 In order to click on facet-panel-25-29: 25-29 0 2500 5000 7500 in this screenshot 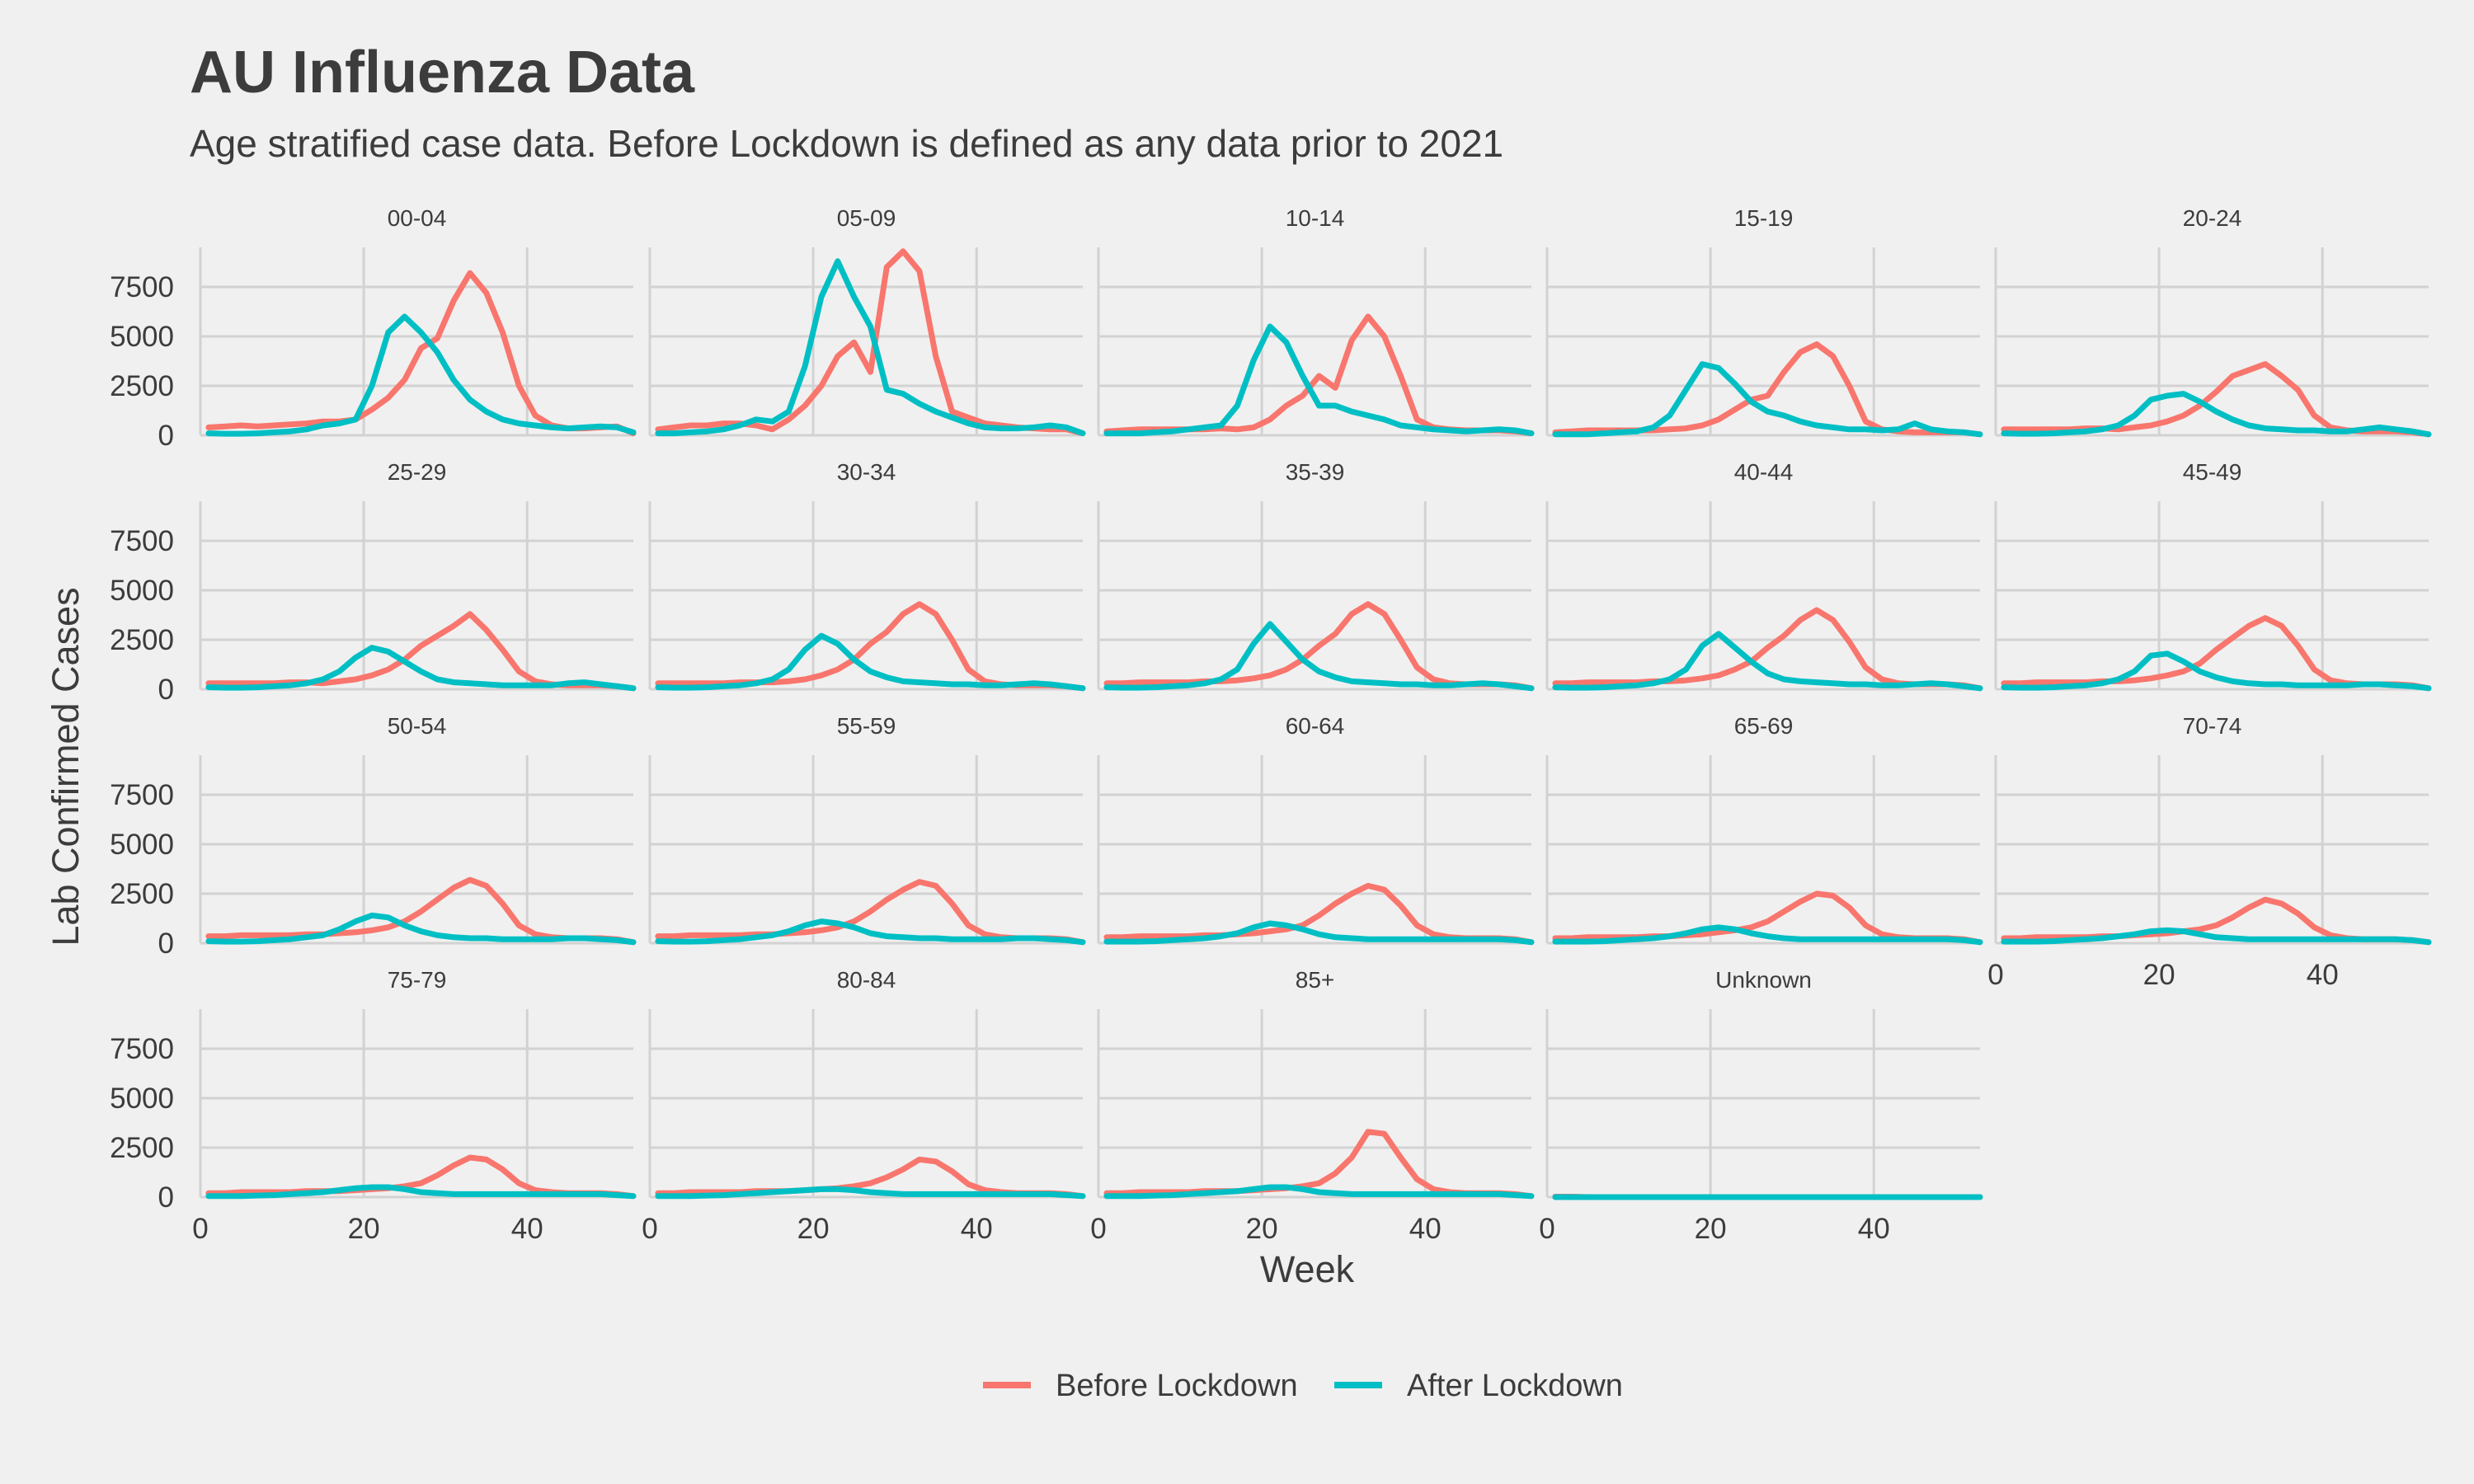, I will do `click(373, 582)`.